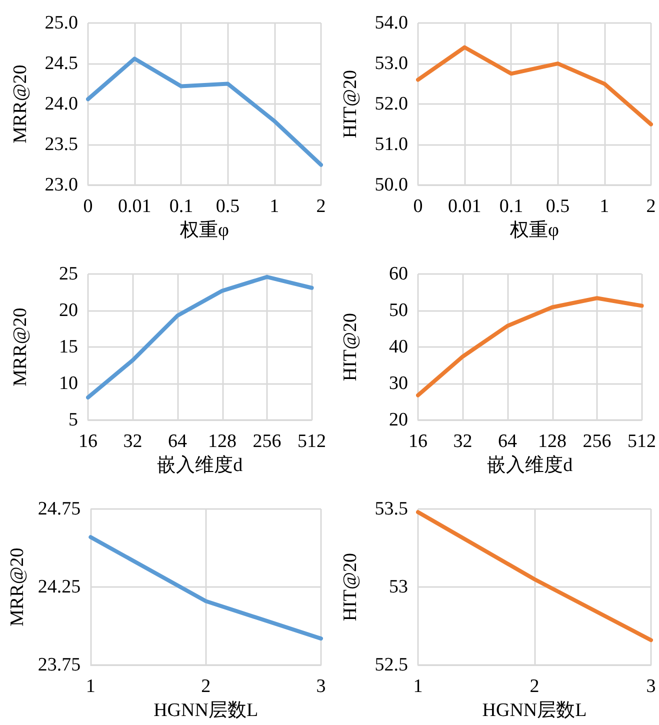  Describe the element at coordinates (391, 23) in the screenshot. I see `y-tick-label: 54.0` at that location.